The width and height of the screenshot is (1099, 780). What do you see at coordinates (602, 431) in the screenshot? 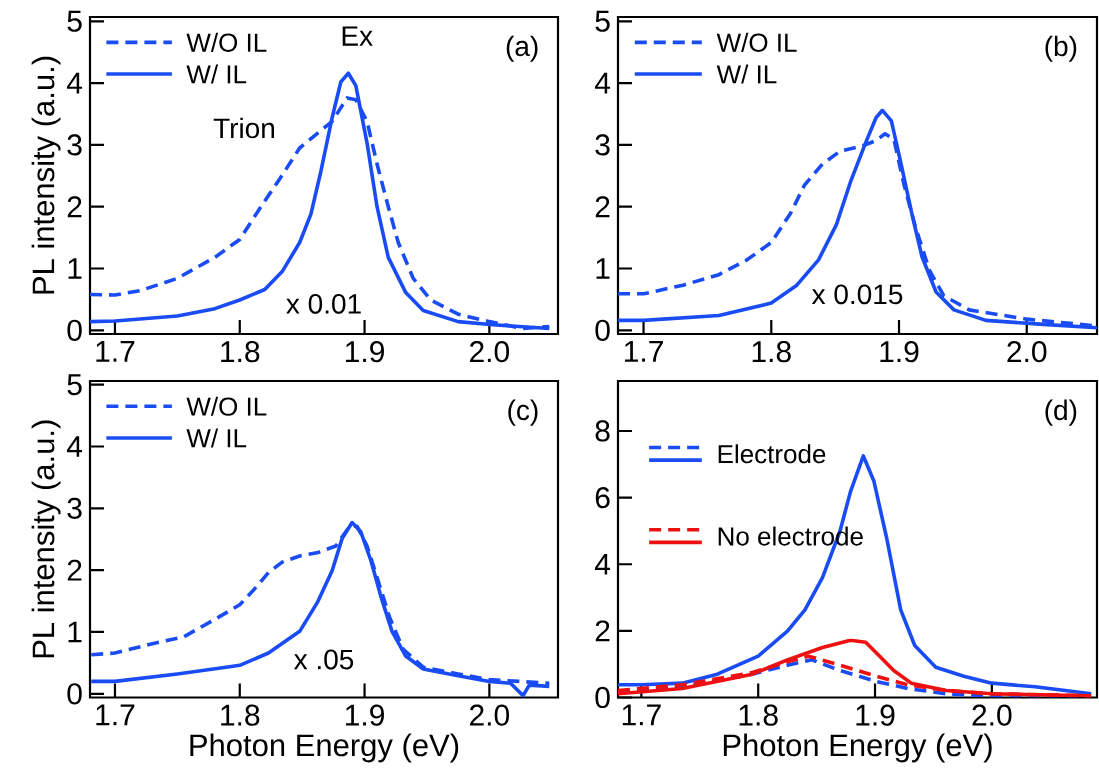
I see `y-tick-label: 8` at bounding box center [602, 431].